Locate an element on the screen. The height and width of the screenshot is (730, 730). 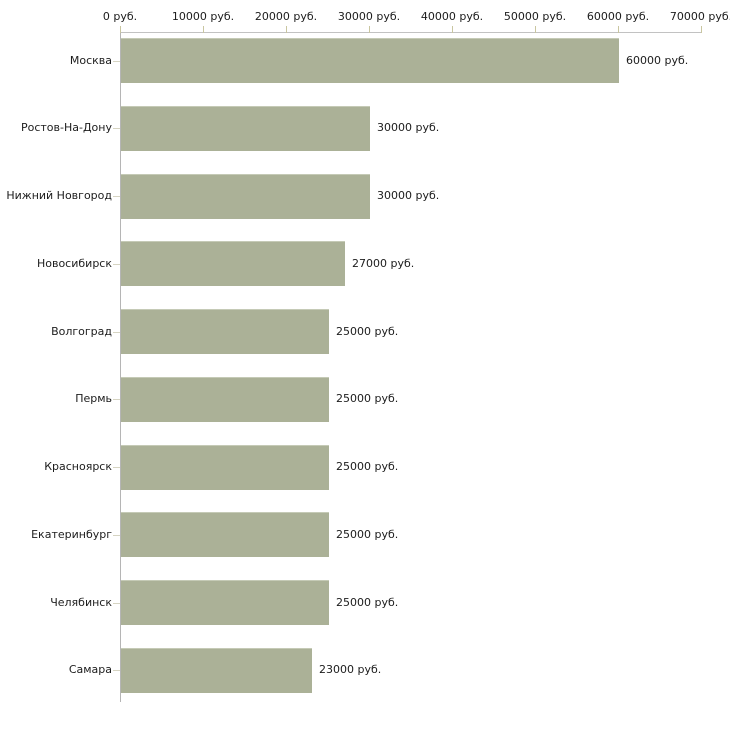
category-label: Пермь is located at coordinates (93, 398).